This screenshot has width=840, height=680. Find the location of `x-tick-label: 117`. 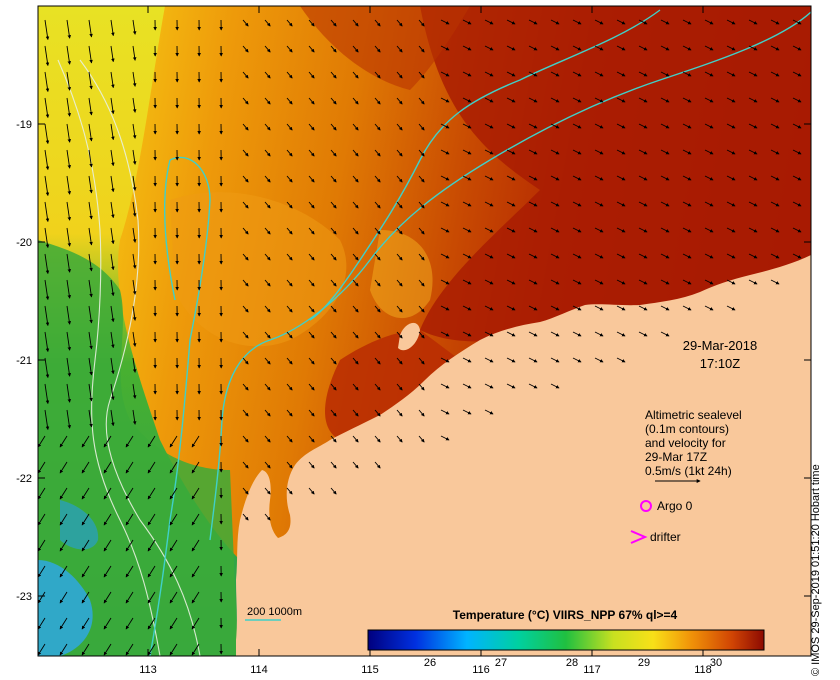

x-tick-label: 117 is located at coordinates (592, 670).